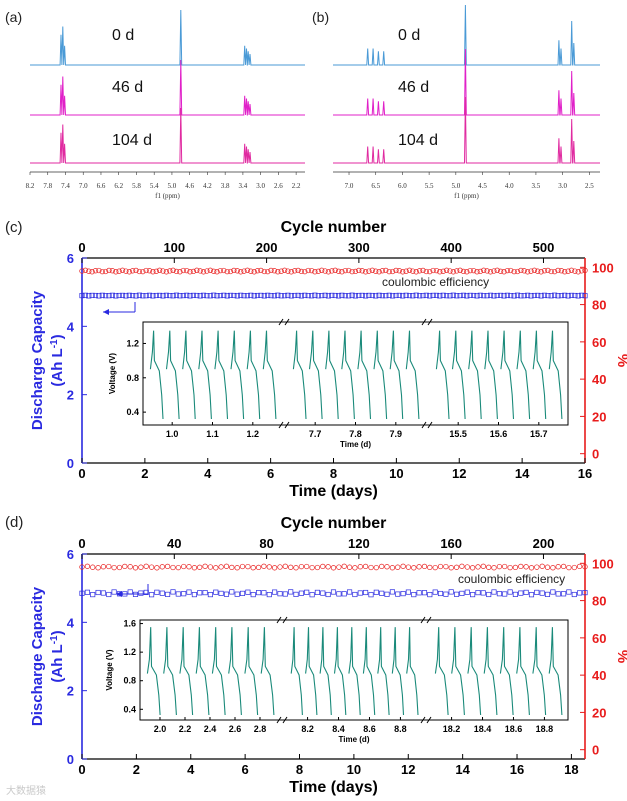 The image size is (627, 801). I want to click on nmr-tick-label: 7.0, so click(83, 186).